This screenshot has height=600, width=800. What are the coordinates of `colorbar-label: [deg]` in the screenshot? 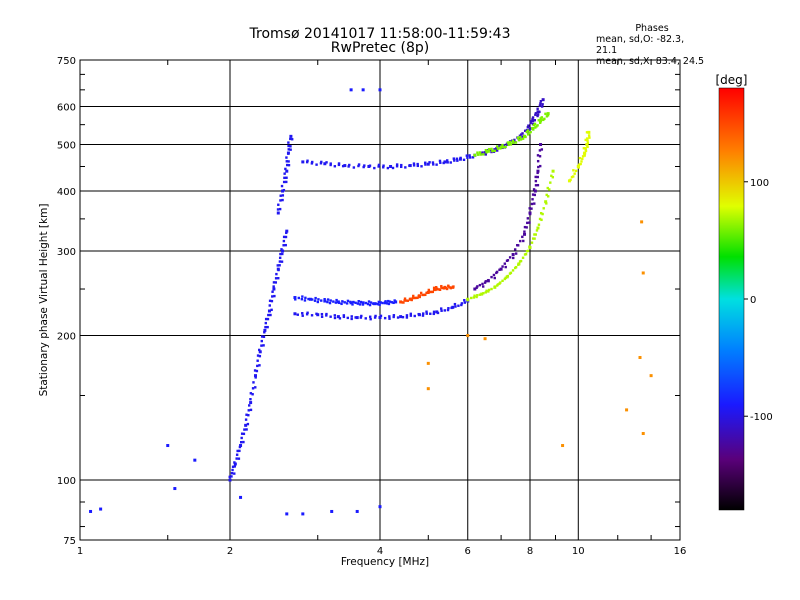 It's located at (732, 80).